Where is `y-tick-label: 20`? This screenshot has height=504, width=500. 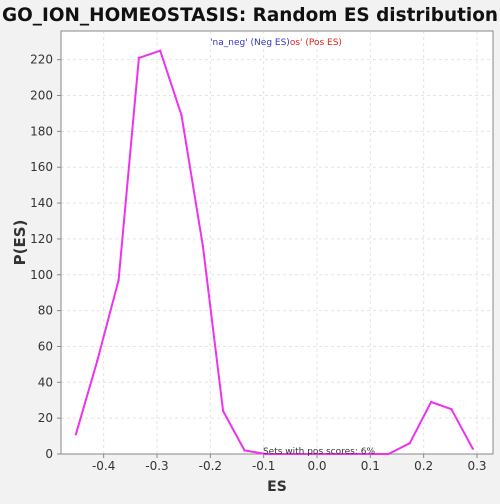 y-tick-label: 20 is located at coordinates (45, 418).